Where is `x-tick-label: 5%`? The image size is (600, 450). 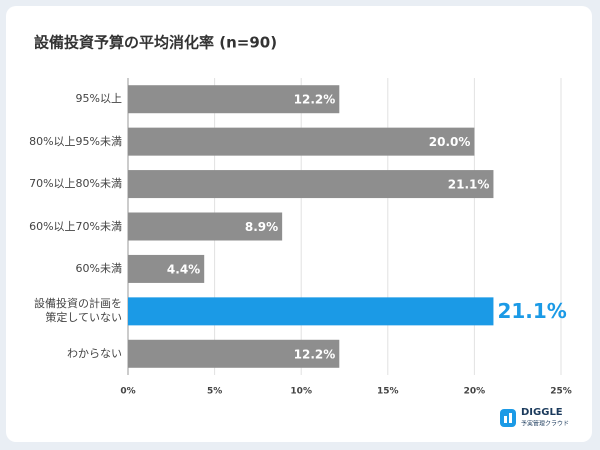 x-tick-label: 5% is located at coordinates (214, 392).